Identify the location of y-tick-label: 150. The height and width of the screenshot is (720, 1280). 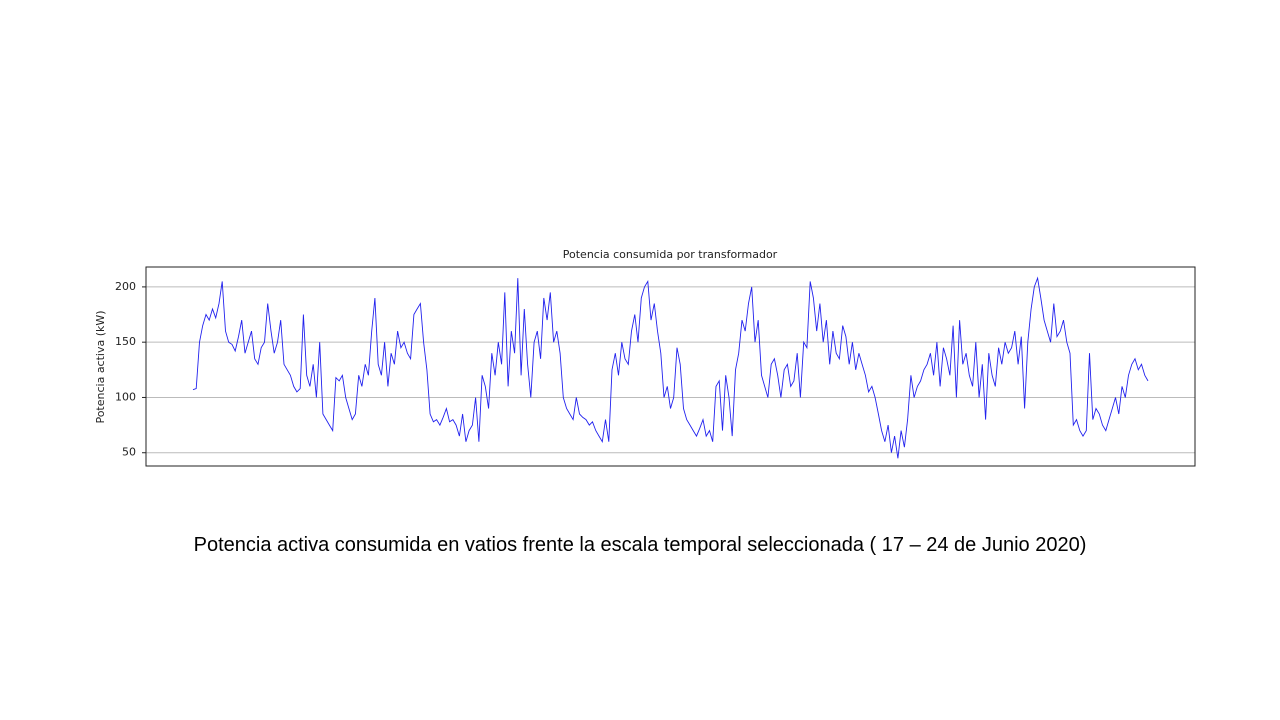
(125, 341).